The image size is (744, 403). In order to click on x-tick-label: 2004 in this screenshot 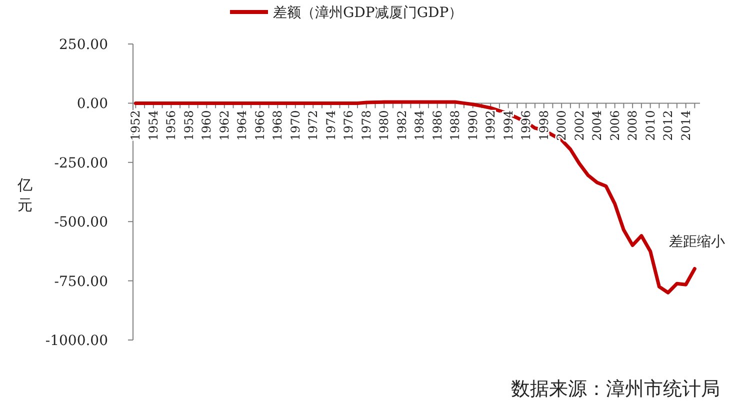, I will do `click(597, 125)`.